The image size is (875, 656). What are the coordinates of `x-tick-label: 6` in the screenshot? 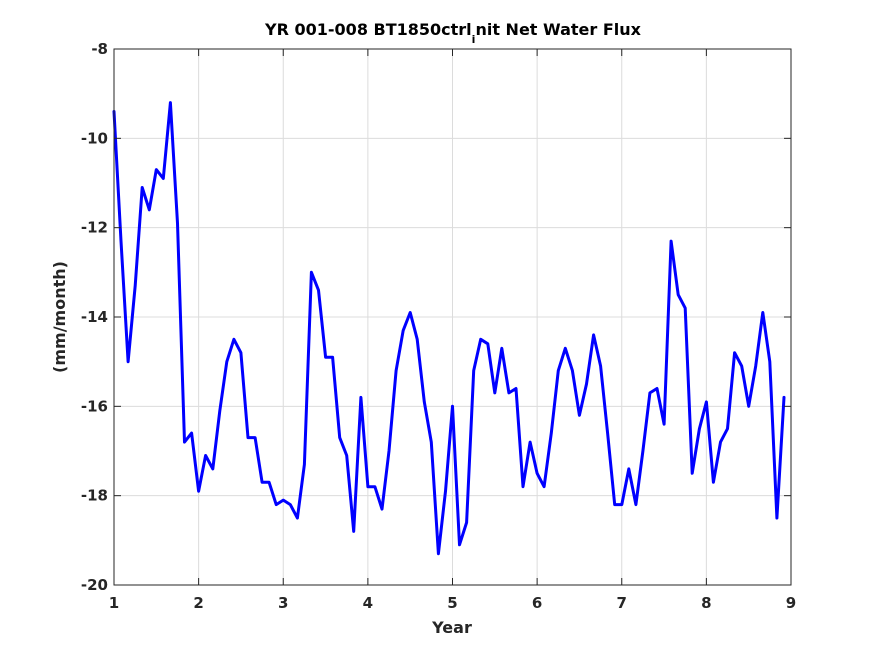 It's located at (537, 603).